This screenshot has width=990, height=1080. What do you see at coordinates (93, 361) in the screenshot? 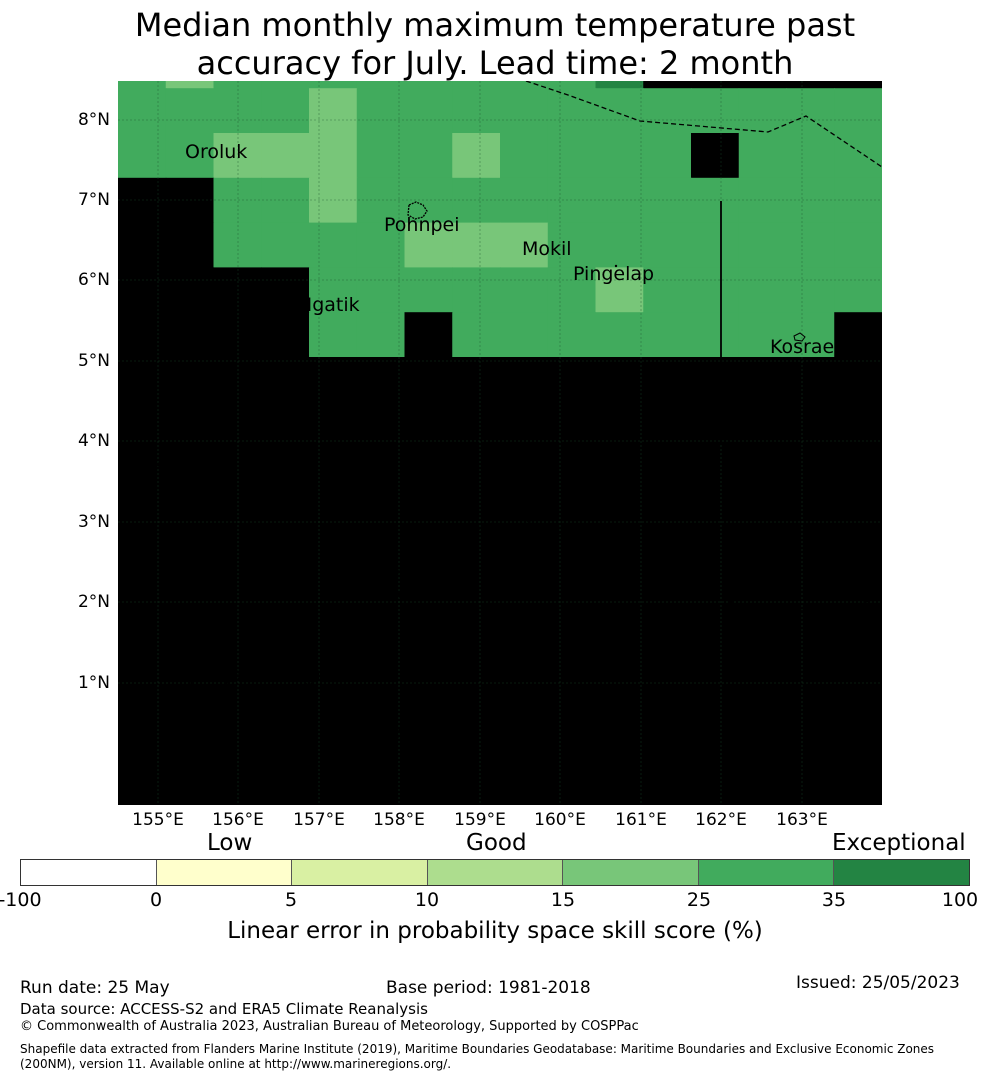
I see `latitude-label-5n: 5°N` at bounding box center [93, 361].